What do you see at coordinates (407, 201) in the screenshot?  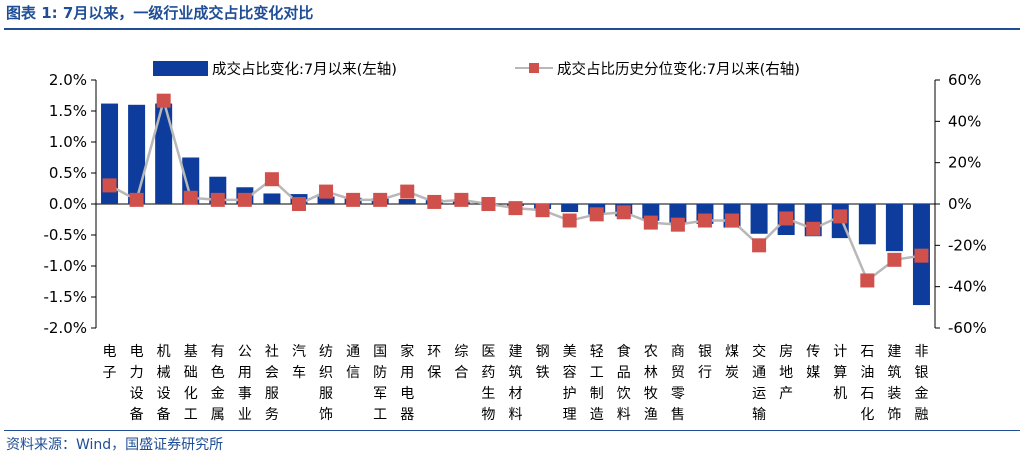 I see `bar-家用电器` at bounding box center [407, 201].